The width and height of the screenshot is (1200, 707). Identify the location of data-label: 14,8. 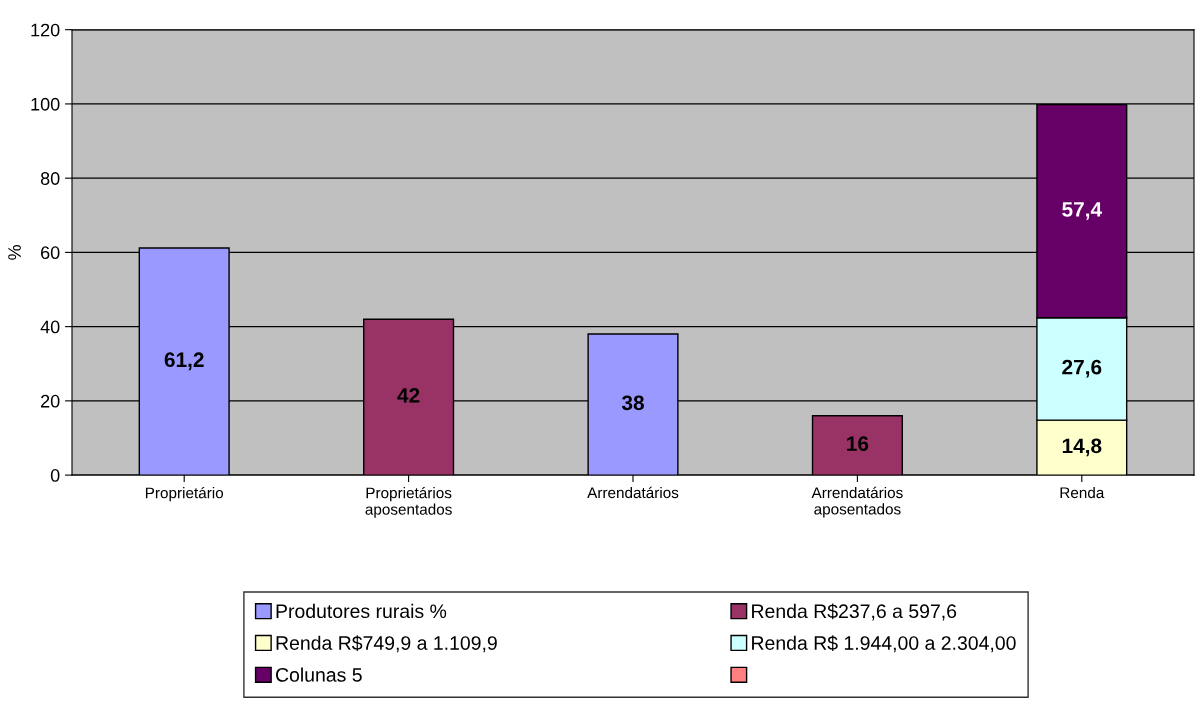
(1082, 447).